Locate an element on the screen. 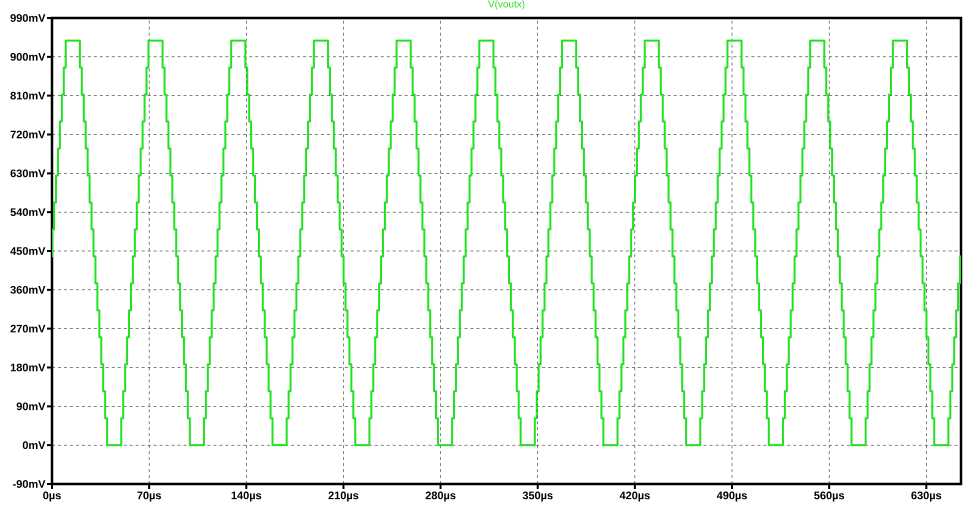 This screenshot has width=980, height=510. x-tick-label: 420µs is located at coordinates (635, 497).